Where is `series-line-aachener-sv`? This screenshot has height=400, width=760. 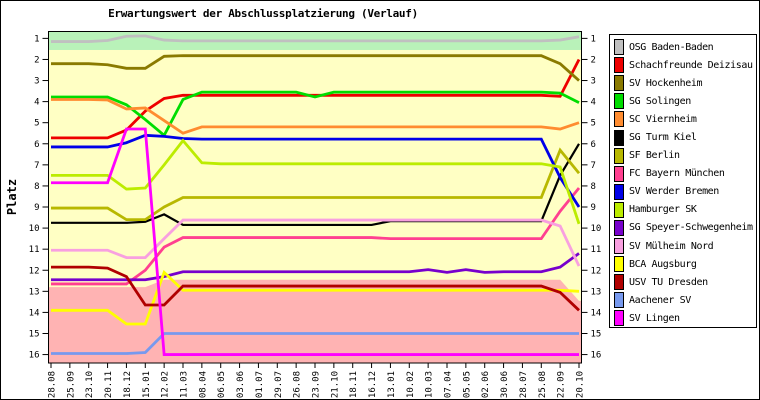 series-line-aachener-sv is located at coordinates (315, 343).